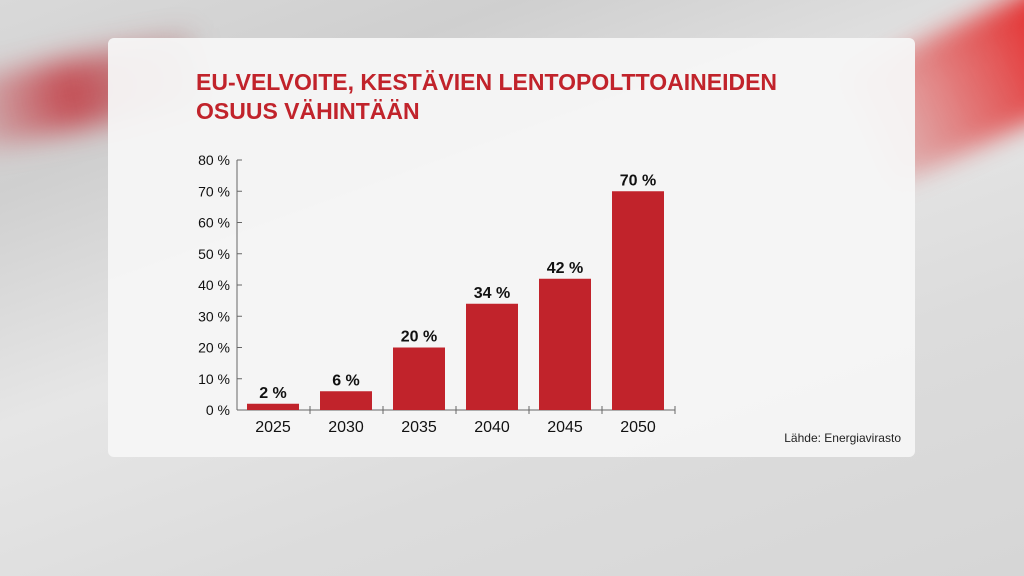 Image resolution: width=1024 pixels, height=576 pixels. What do you see at coordinates (492, 293) in the screenshot?
I see `data-label: 34 %` at bounding box center [492, 293].